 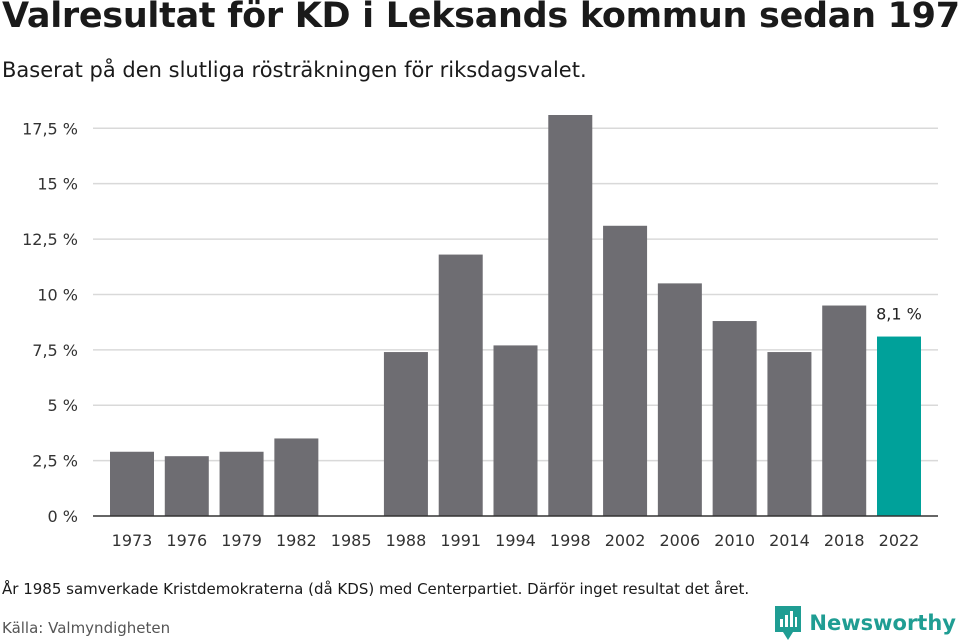 What do you see at coordinates (63, 516) in the screenshot?
I see `y-tick-label: 0 %` at bounding box center [63, 516].